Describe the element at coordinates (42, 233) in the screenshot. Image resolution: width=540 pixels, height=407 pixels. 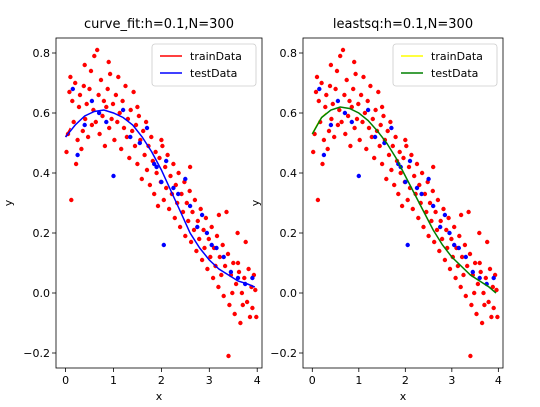
I see `y-tick-label: 0.2` at that location.